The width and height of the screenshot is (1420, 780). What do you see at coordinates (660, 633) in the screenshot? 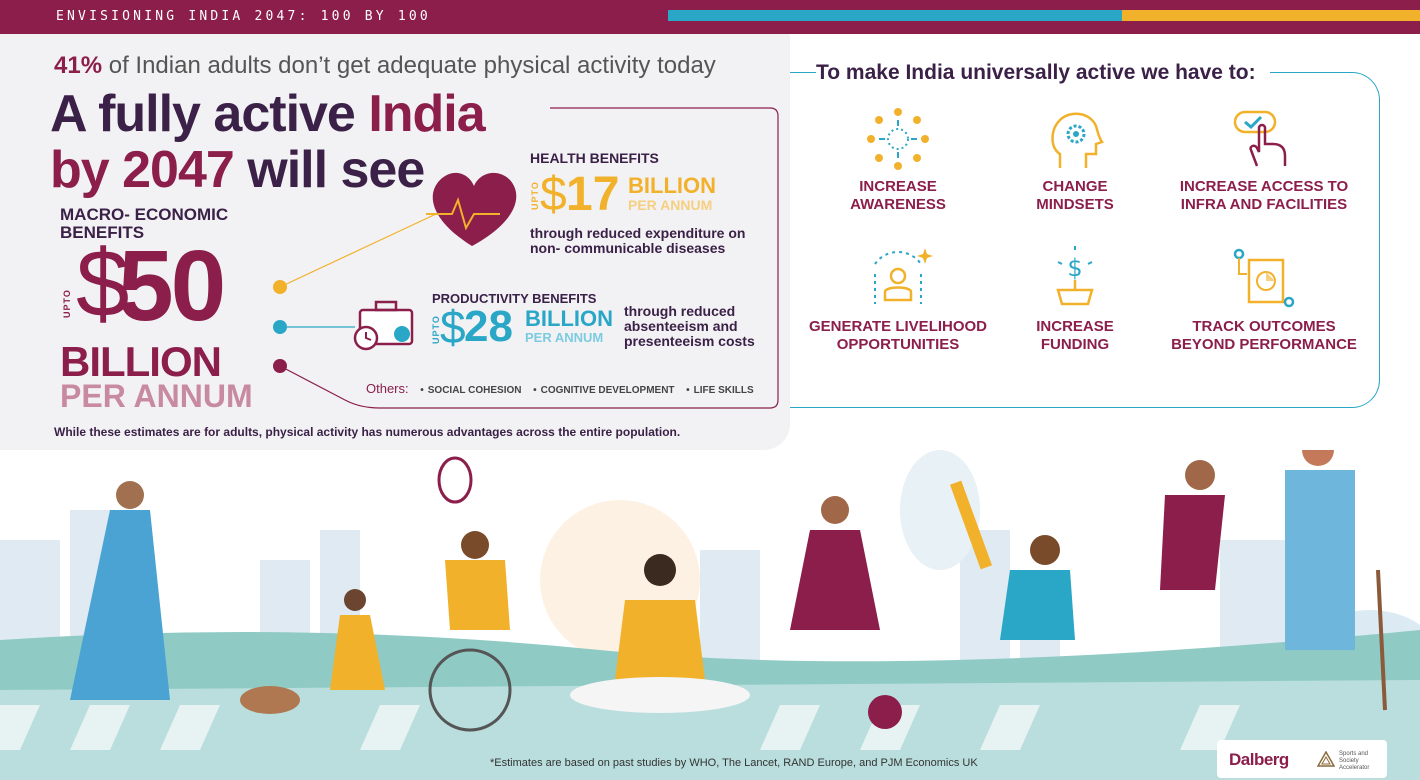
I see `woman-meditating` at bounding box center [660, 633].